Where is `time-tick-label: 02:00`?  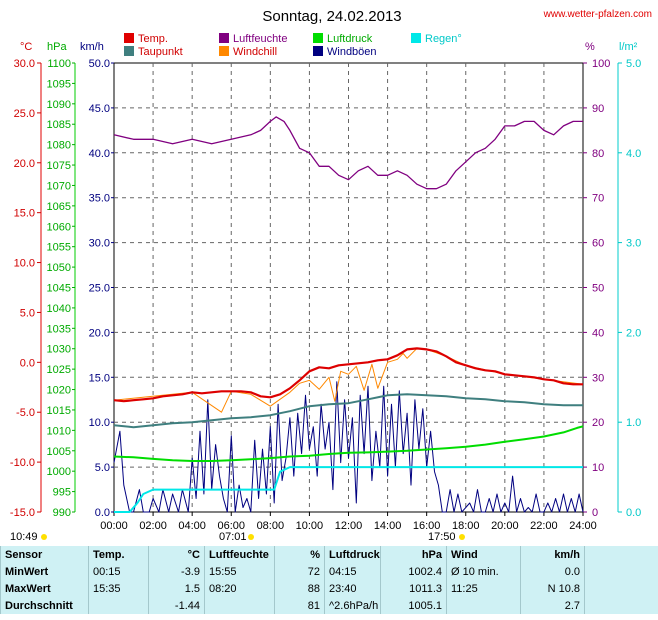
time-tick-label: 02:00 is located at coordinates (153, 526).